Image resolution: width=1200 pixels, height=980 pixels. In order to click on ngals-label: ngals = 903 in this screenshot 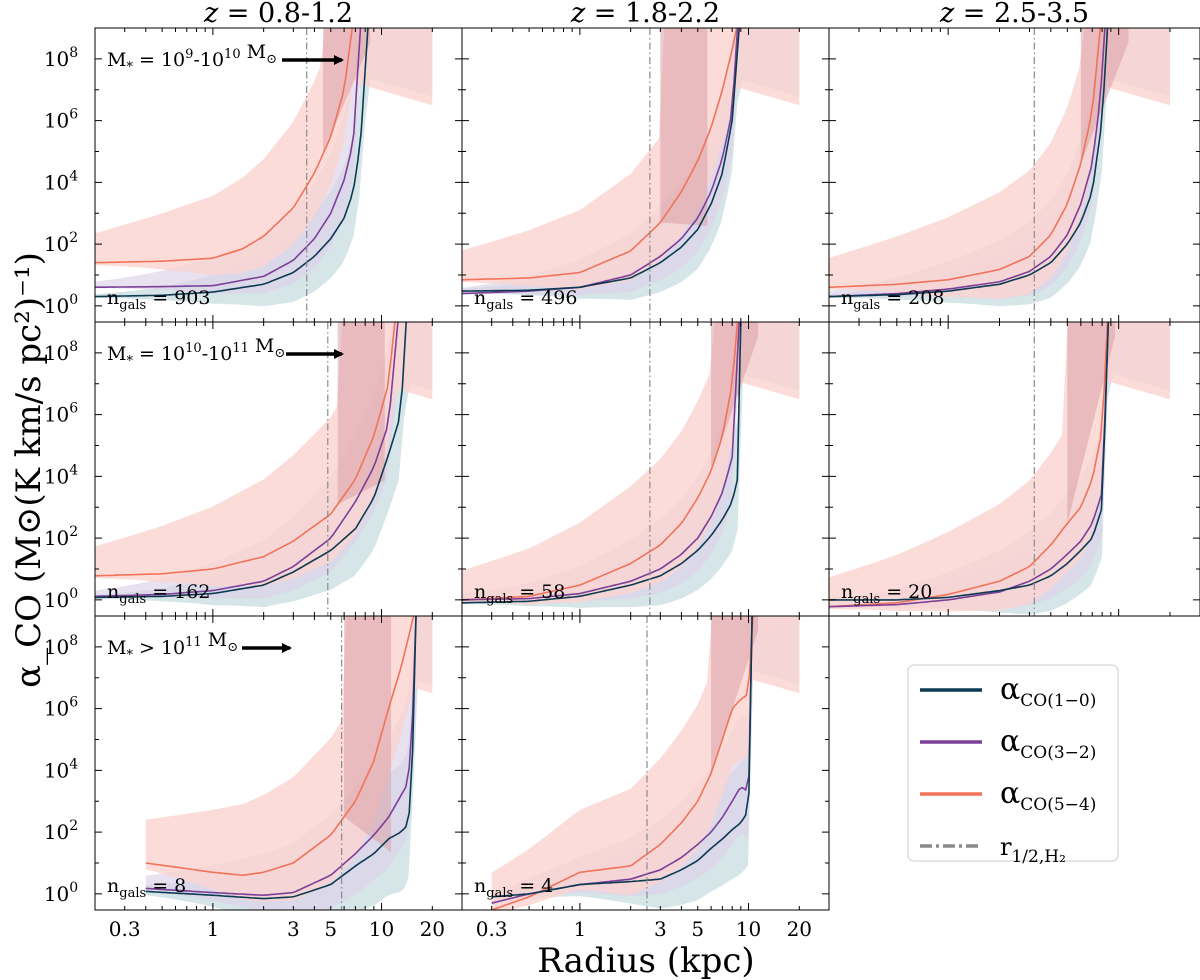, I will do `click(158, 300)`.